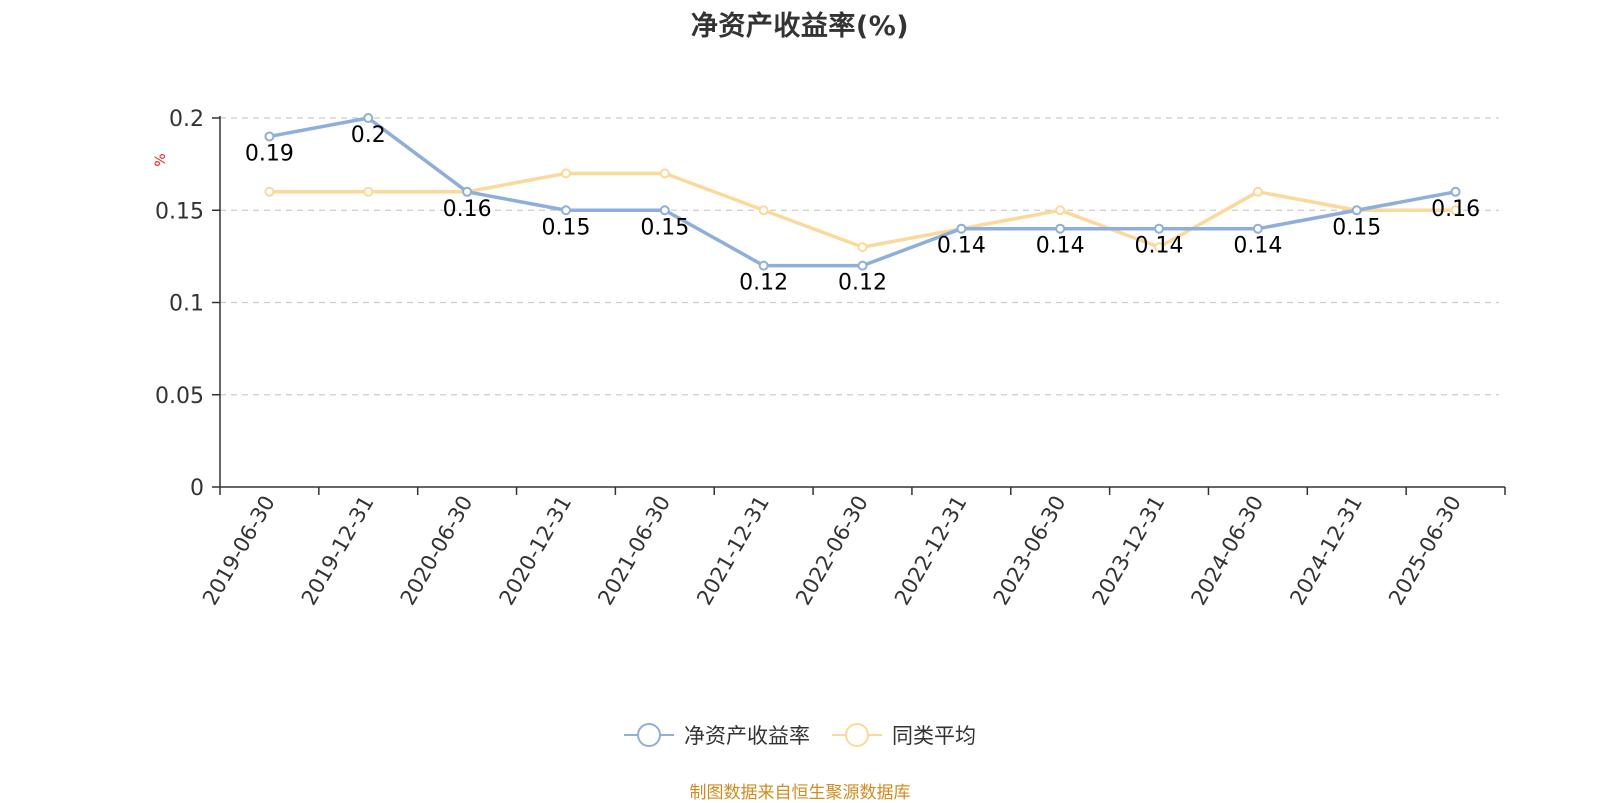 This screenshot has height=803, width=1600. I want to click on data-label-11: 0.15, so click(1356, 227).